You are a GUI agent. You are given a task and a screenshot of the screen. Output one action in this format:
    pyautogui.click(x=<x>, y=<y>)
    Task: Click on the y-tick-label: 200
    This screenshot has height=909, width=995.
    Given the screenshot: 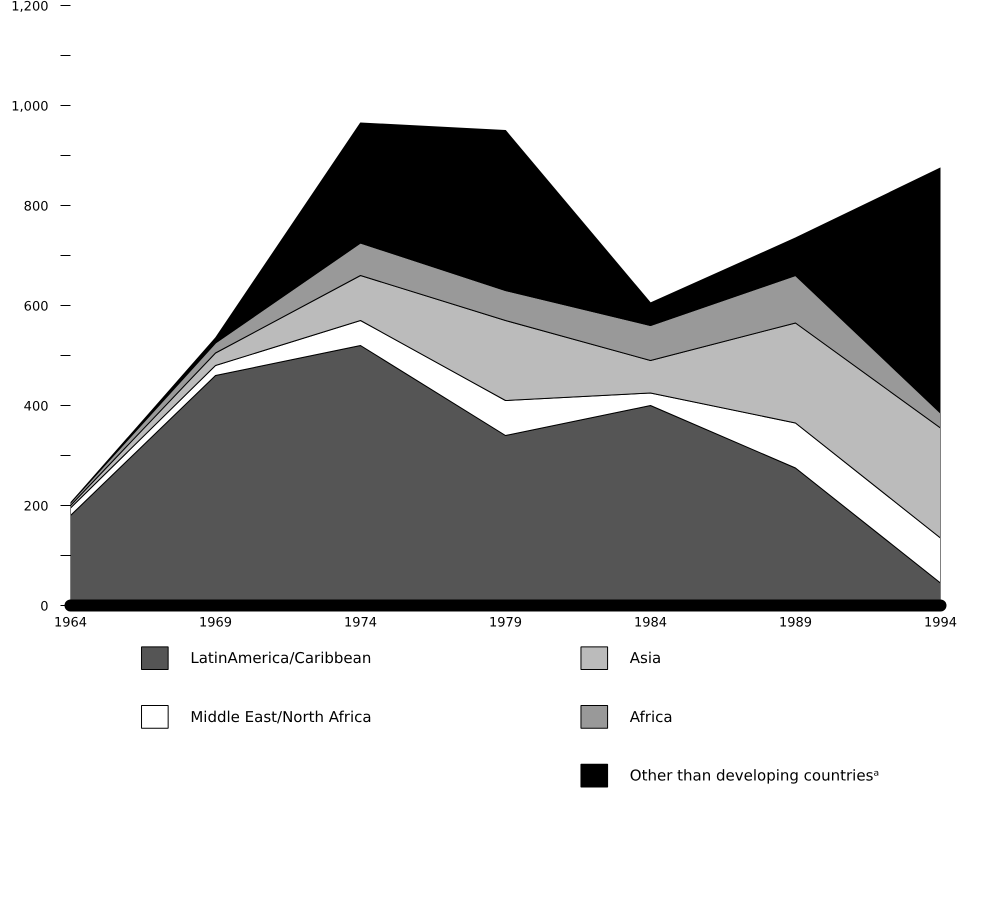 What is the action you would take?
    pyautogui.click(x=36, y=507)
    